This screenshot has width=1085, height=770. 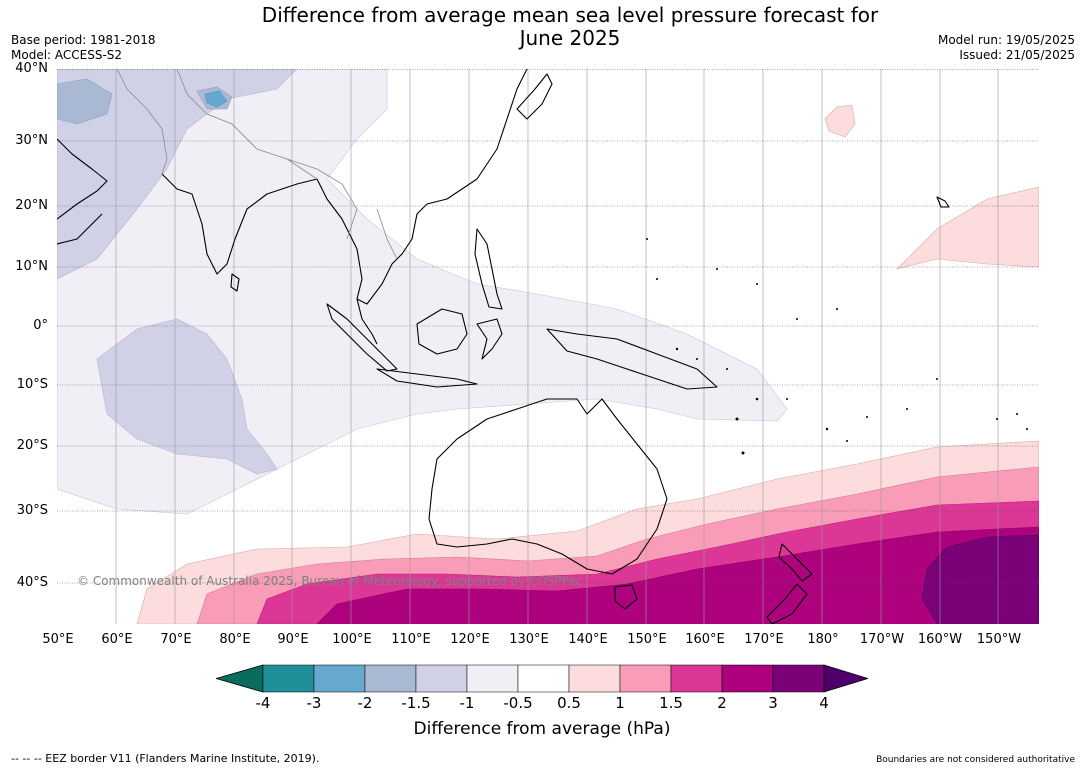 What do you see at coordinates (31, 140) in the screenshot?
I see `lat-label: 30°N` at bounding box center [31, 140].